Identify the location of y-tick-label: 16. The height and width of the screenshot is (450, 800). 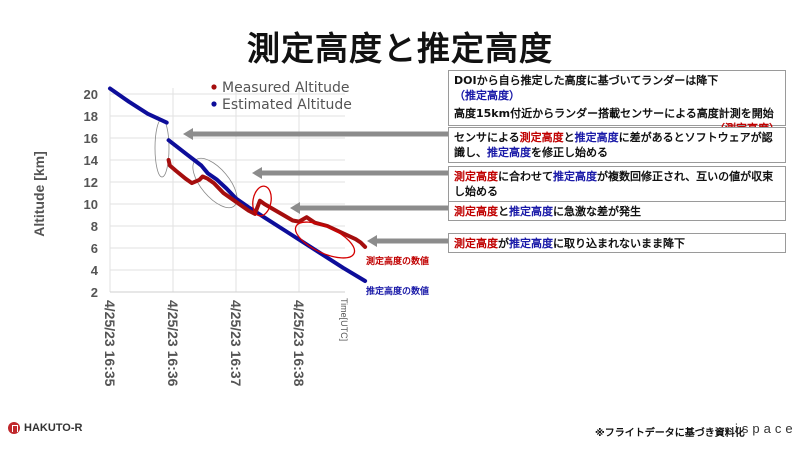
(91, 138).